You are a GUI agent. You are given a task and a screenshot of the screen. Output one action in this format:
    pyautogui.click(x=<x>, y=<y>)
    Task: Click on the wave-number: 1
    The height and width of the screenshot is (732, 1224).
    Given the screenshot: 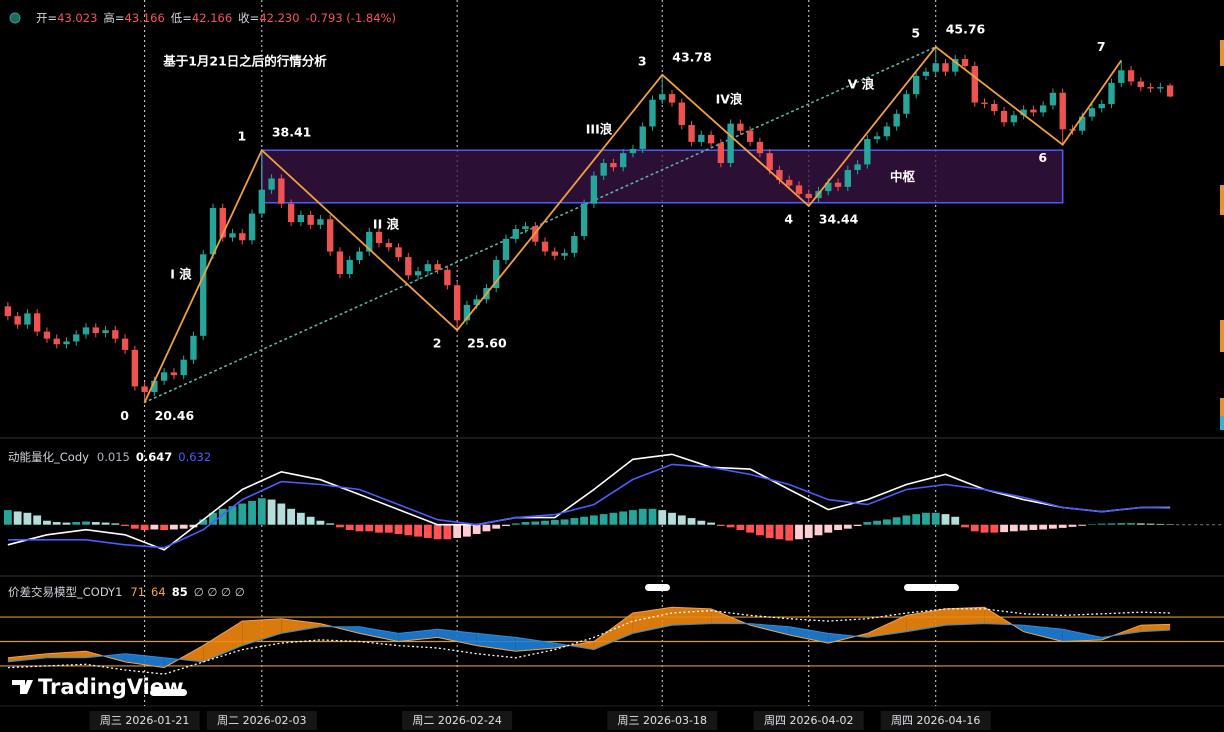 What is the action you would take?
    pyautogui.click(x=241, y=136)
    